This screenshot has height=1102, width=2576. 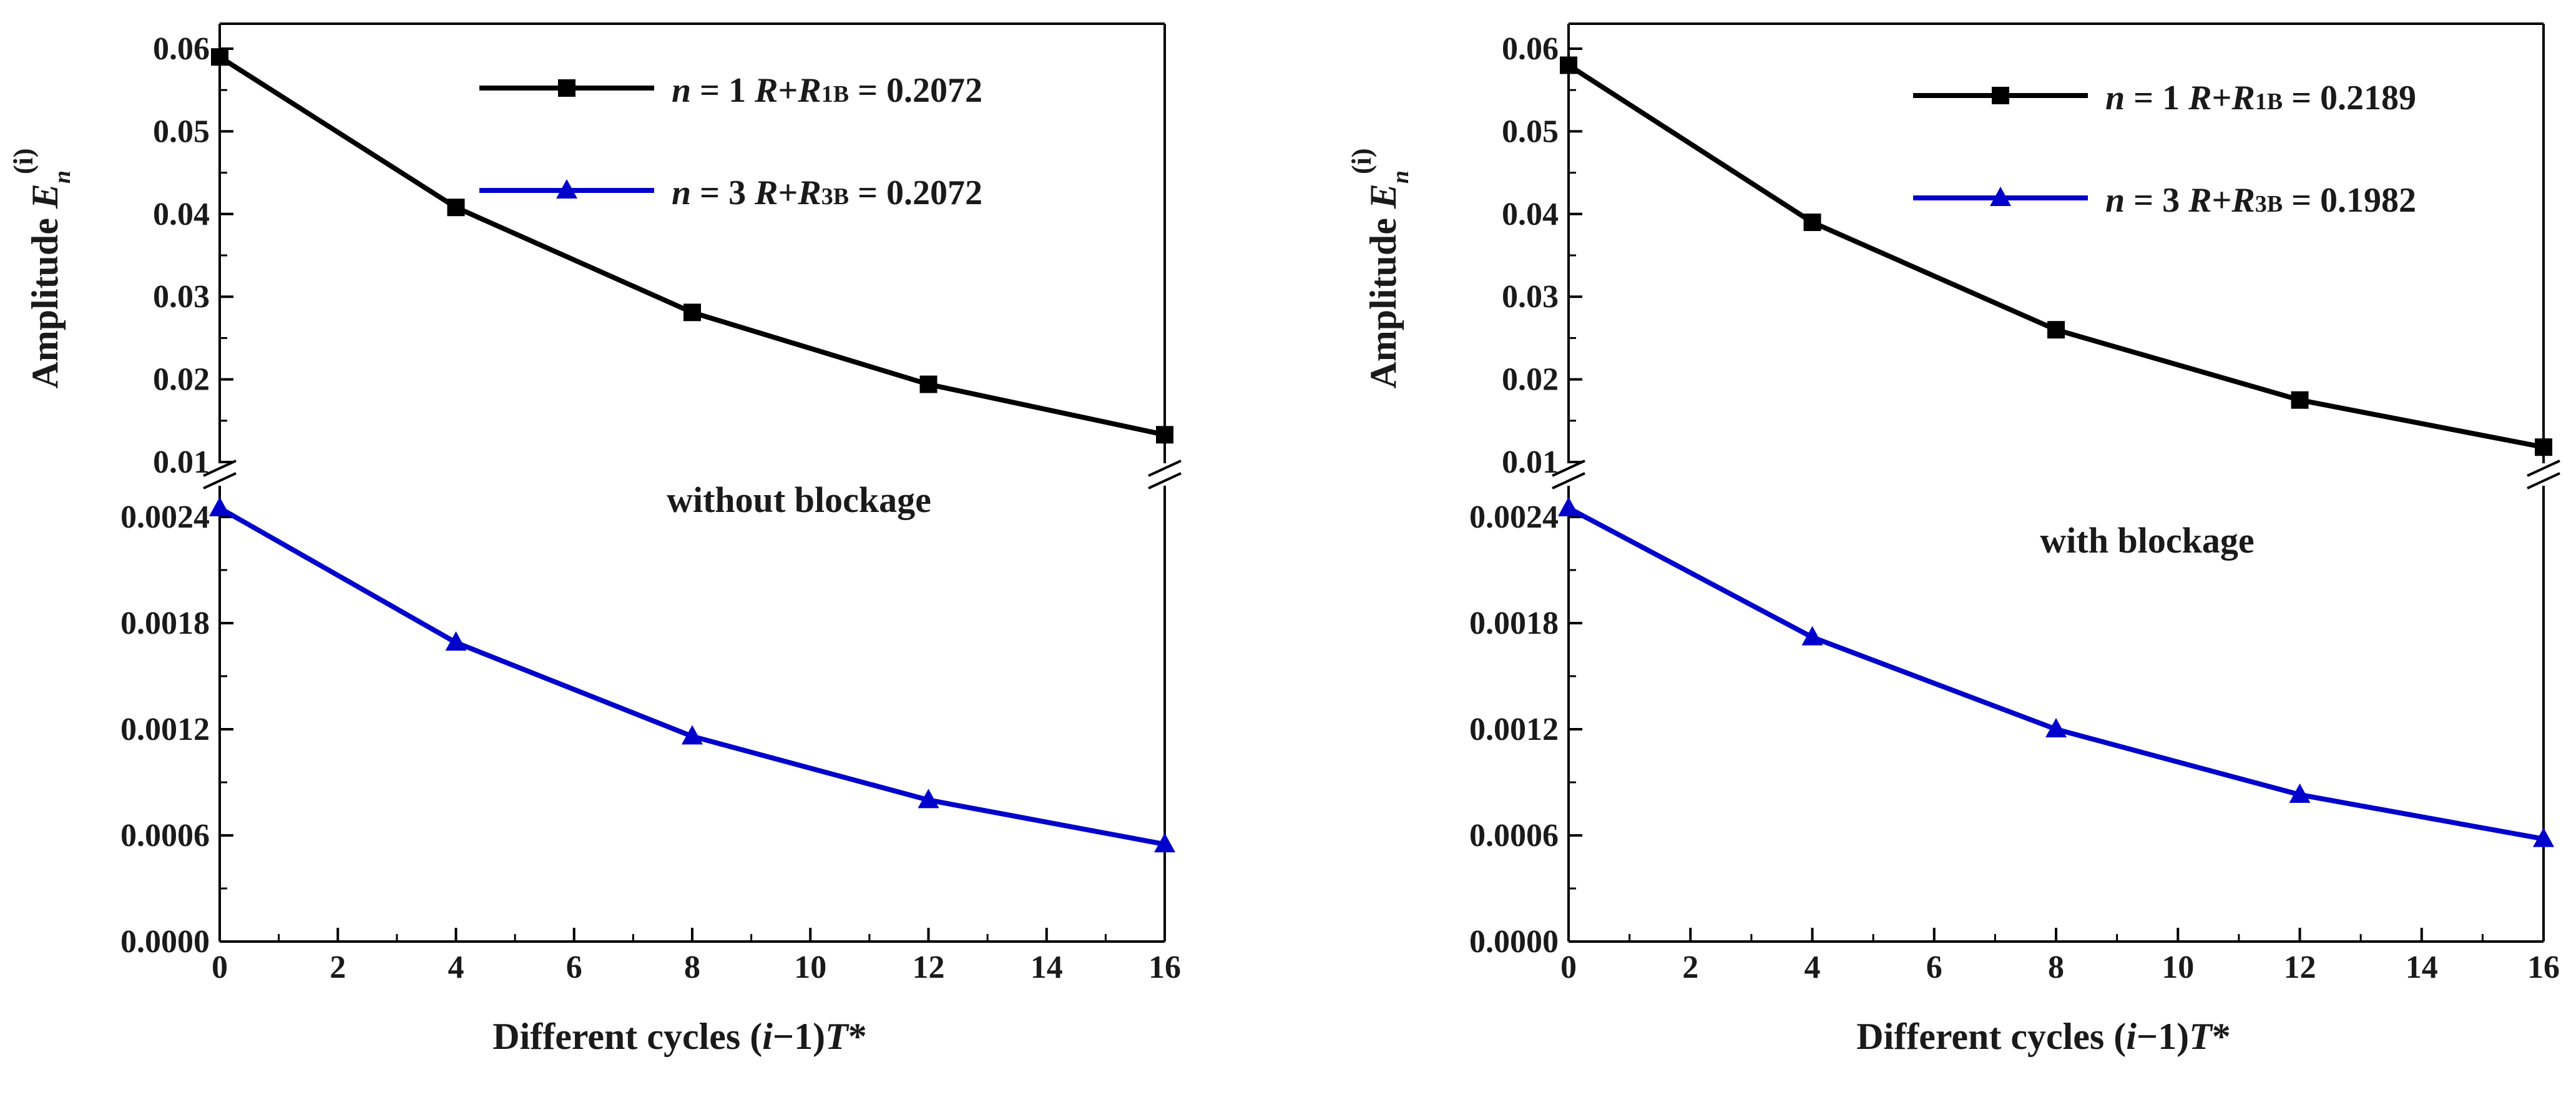 I want to click on legend-label-n3: n = 3 R+R3B = 0.2072, so click(x=827, y=193).